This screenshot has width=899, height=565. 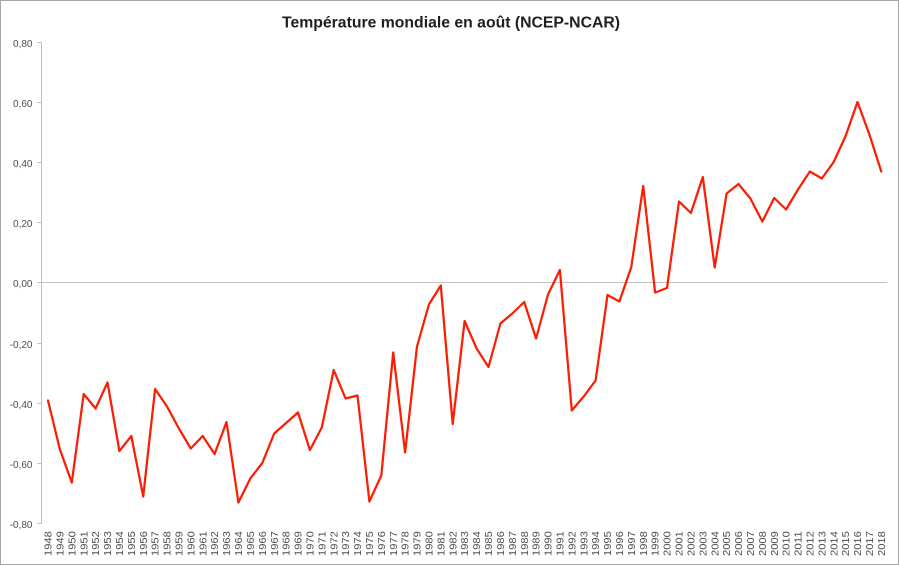 What do you see at coordinates (668, 543) in the screenshot?
I see `svg-text: 2000` at bounding box center [668, 543].